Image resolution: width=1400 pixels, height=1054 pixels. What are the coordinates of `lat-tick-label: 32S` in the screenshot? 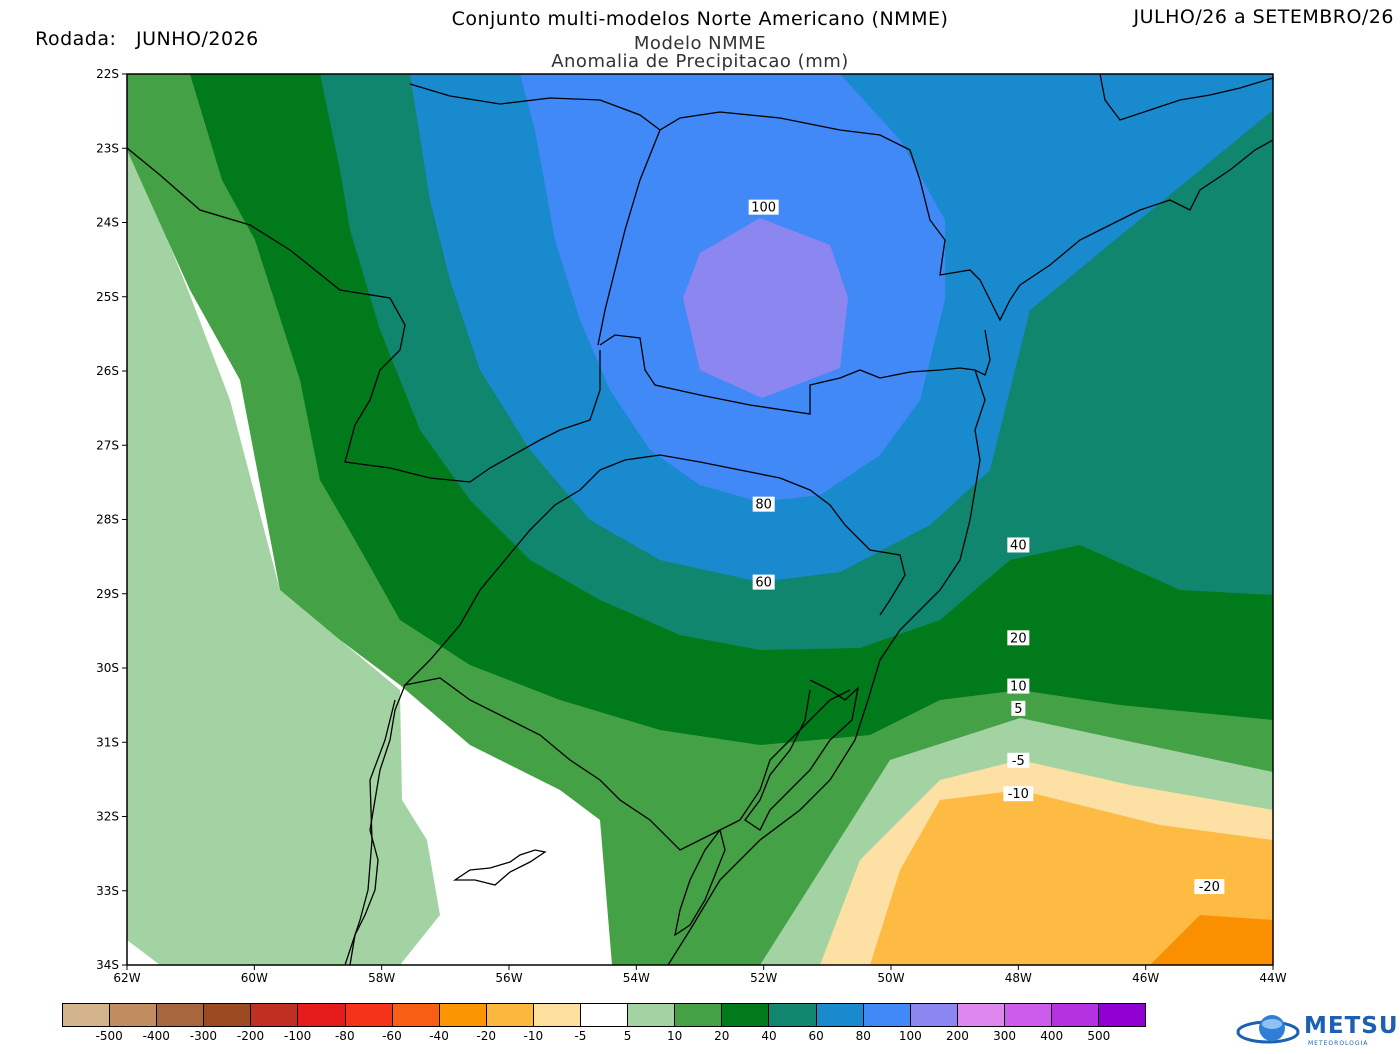 It's located at (107, 817).